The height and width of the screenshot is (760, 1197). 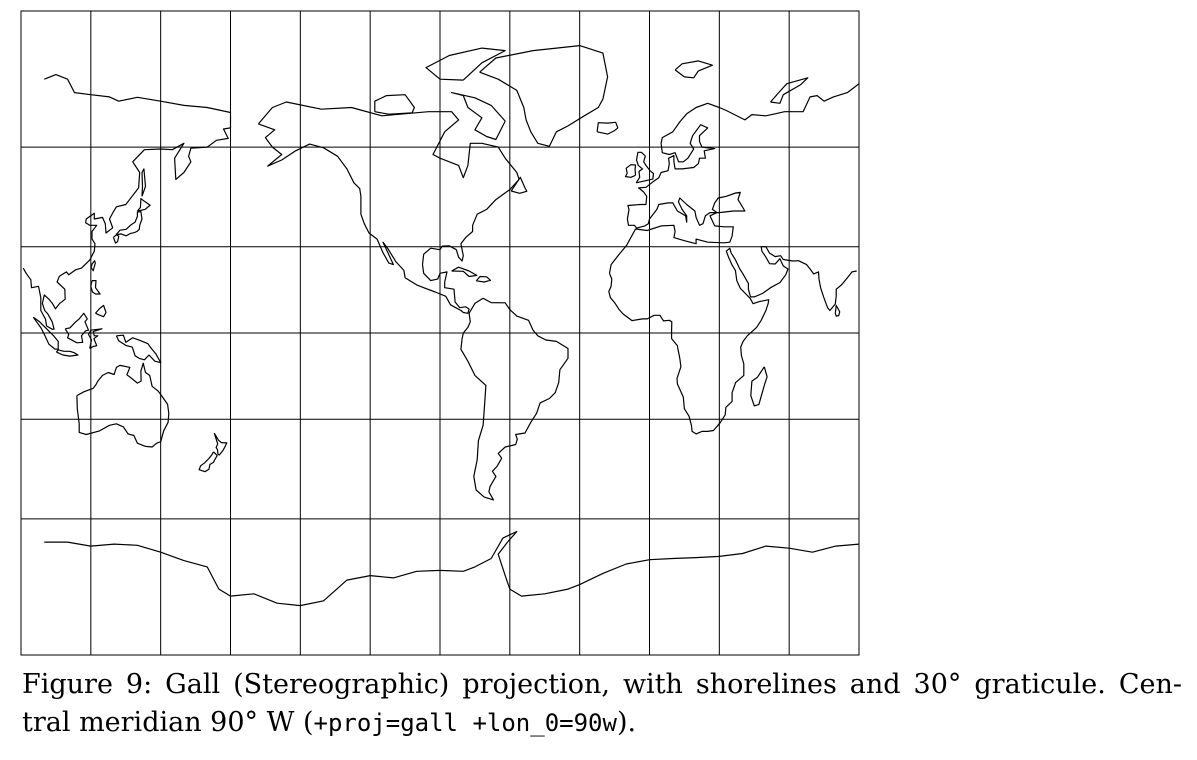 I want to click on shoreline-victoria-island, so click(x=394, y=104).